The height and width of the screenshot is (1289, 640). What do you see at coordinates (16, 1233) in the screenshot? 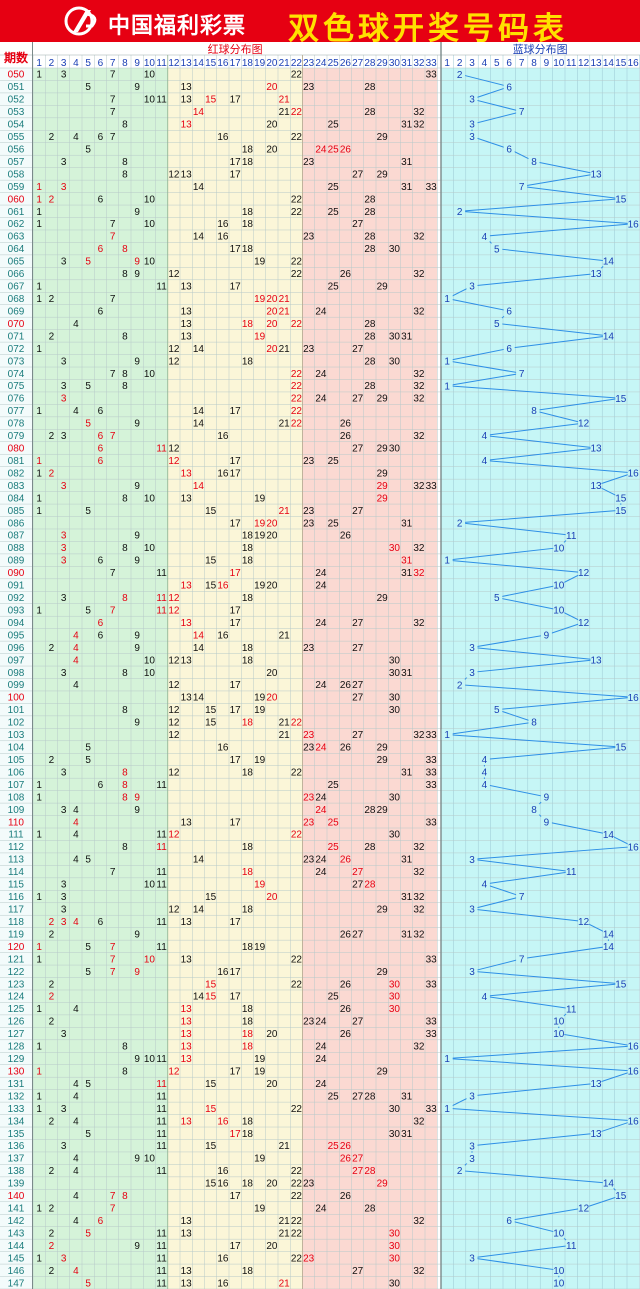
I see `issue-number: 143` at bounding box center [16, 1233].